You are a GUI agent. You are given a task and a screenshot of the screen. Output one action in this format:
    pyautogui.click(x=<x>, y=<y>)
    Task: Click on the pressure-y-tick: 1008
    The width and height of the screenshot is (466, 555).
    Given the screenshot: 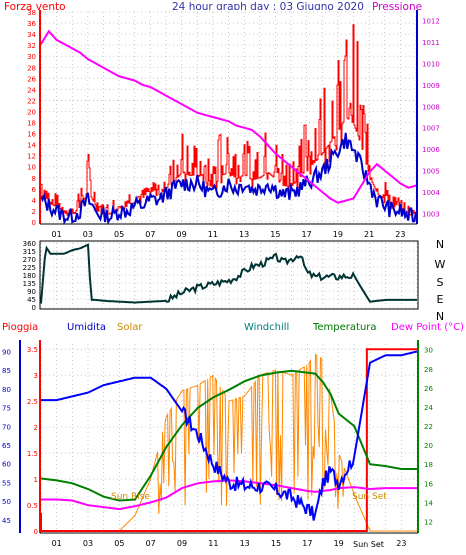 What is the action you would take?
    pyautogui.click(x=431, y=107)
    